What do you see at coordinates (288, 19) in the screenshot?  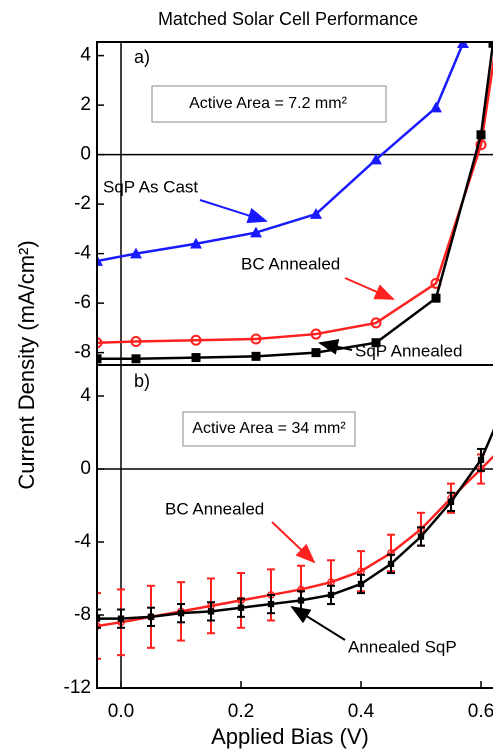 I see `chart-title: Matched Solar Cell Performance` at bounding box center [288, 19].